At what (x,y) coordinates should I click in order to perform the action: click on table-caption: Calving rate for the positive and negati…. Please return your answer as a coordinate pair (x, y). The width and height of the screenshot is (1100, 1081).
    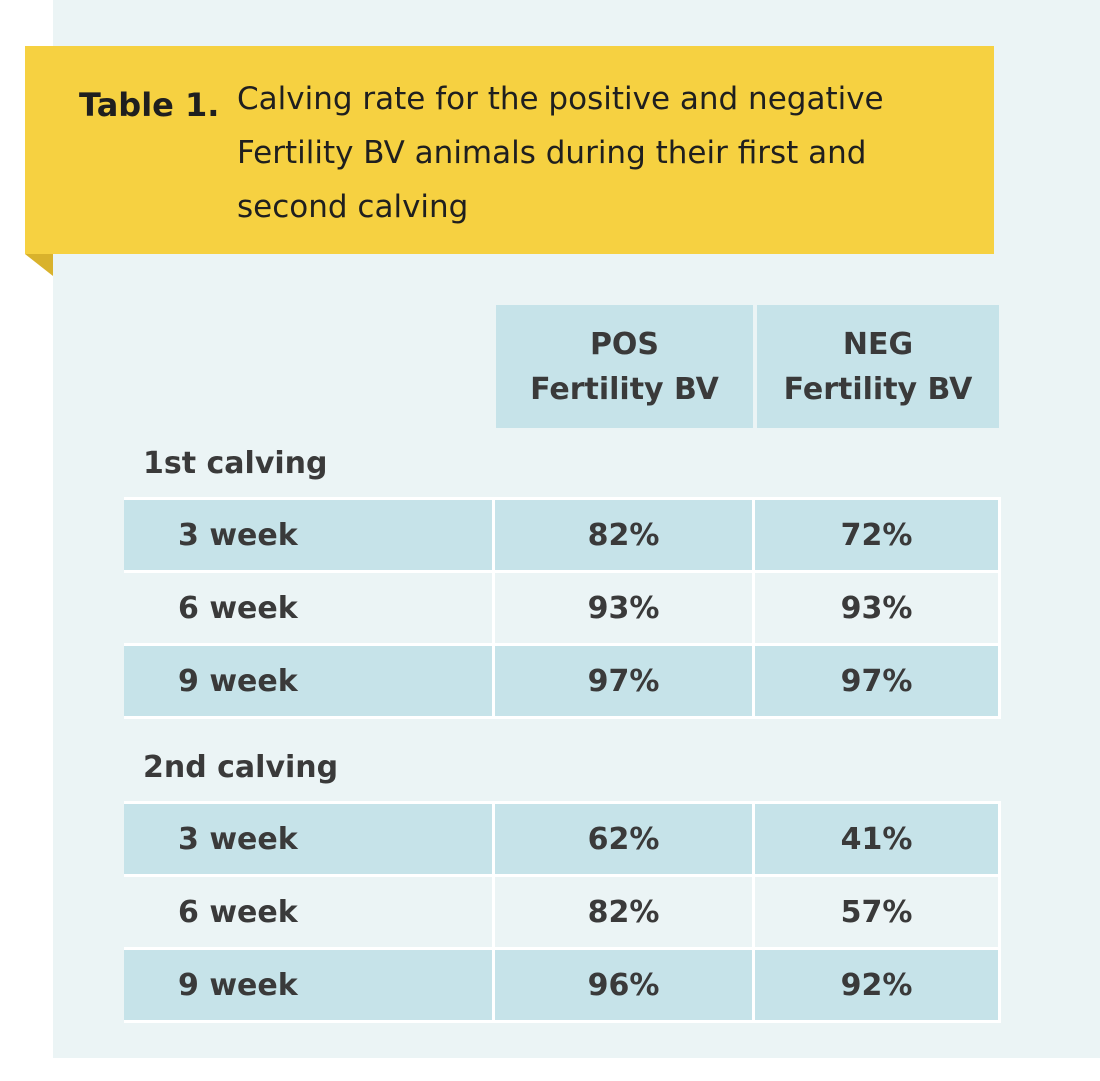
    Looking at the image, I should click on (597, 153).